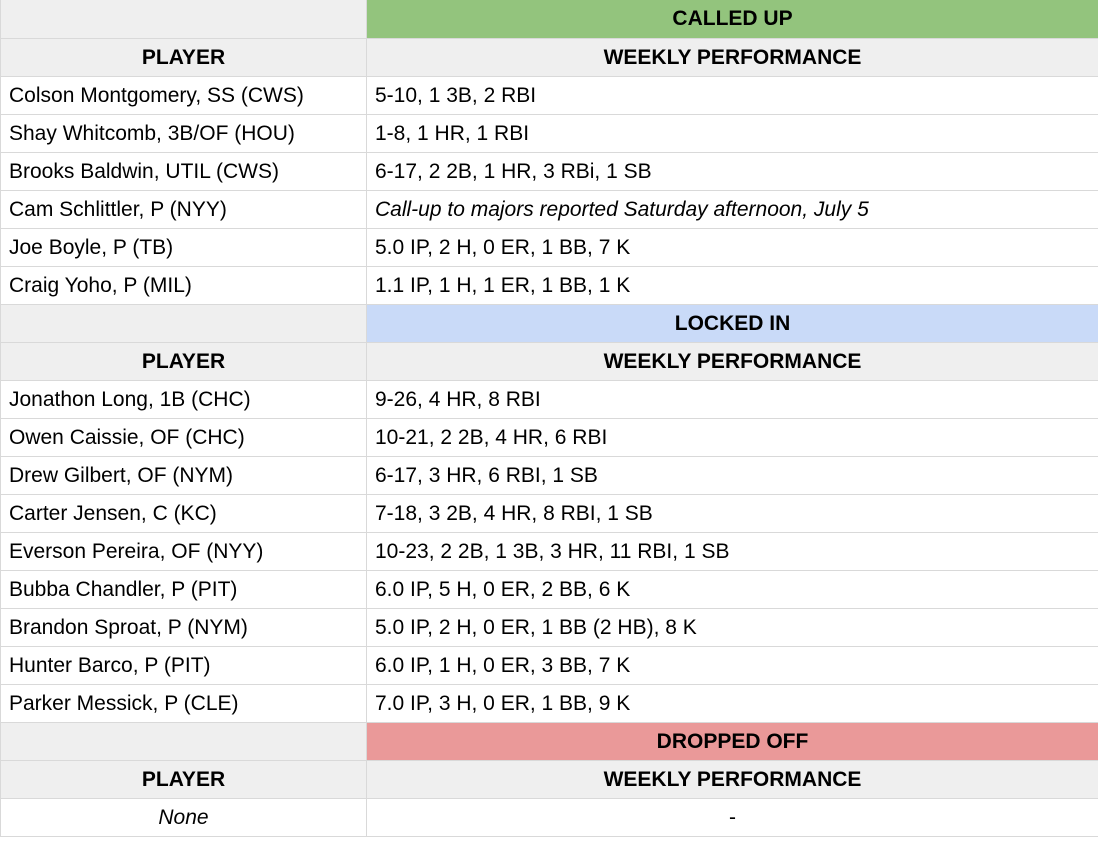 The height and width of the screenshot is (844, 1098). What do you see at coordinates (732, 323) in the screenshot?
I see `section-title-locked-in: LOCKED IN` at bounding box center [732, 323].